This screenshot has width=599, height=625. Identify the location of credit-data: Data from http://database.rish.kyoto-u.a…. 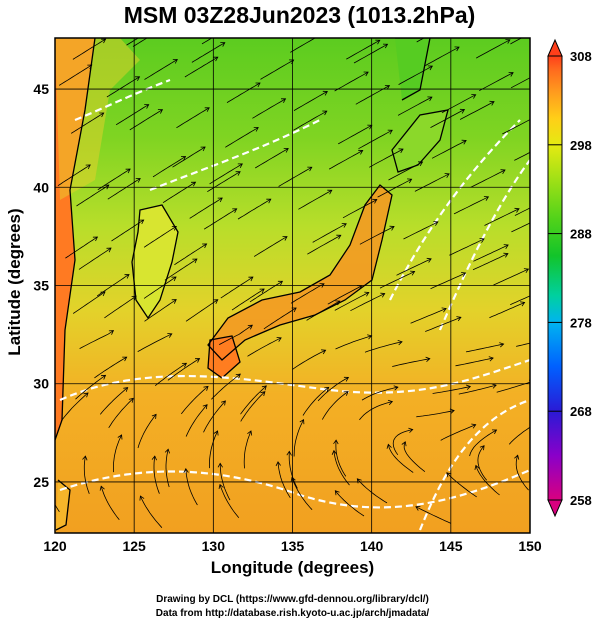
(292, 613).